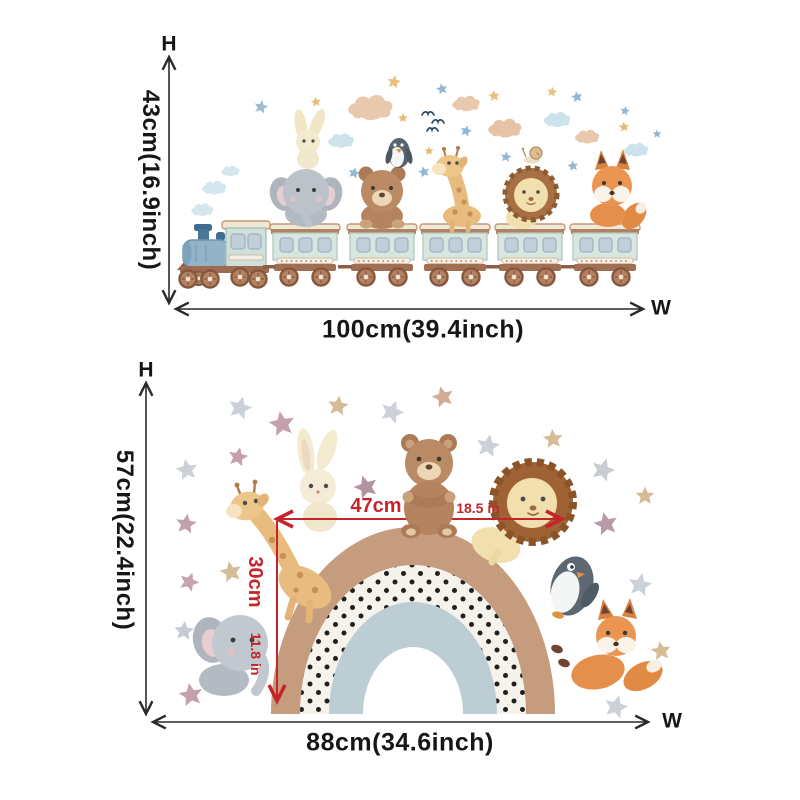 The height and width of the screenshot is (800, 800). Describe the element at coordinates (215, 190) in the screenshot. I see `steam-puff-icons` at that location.